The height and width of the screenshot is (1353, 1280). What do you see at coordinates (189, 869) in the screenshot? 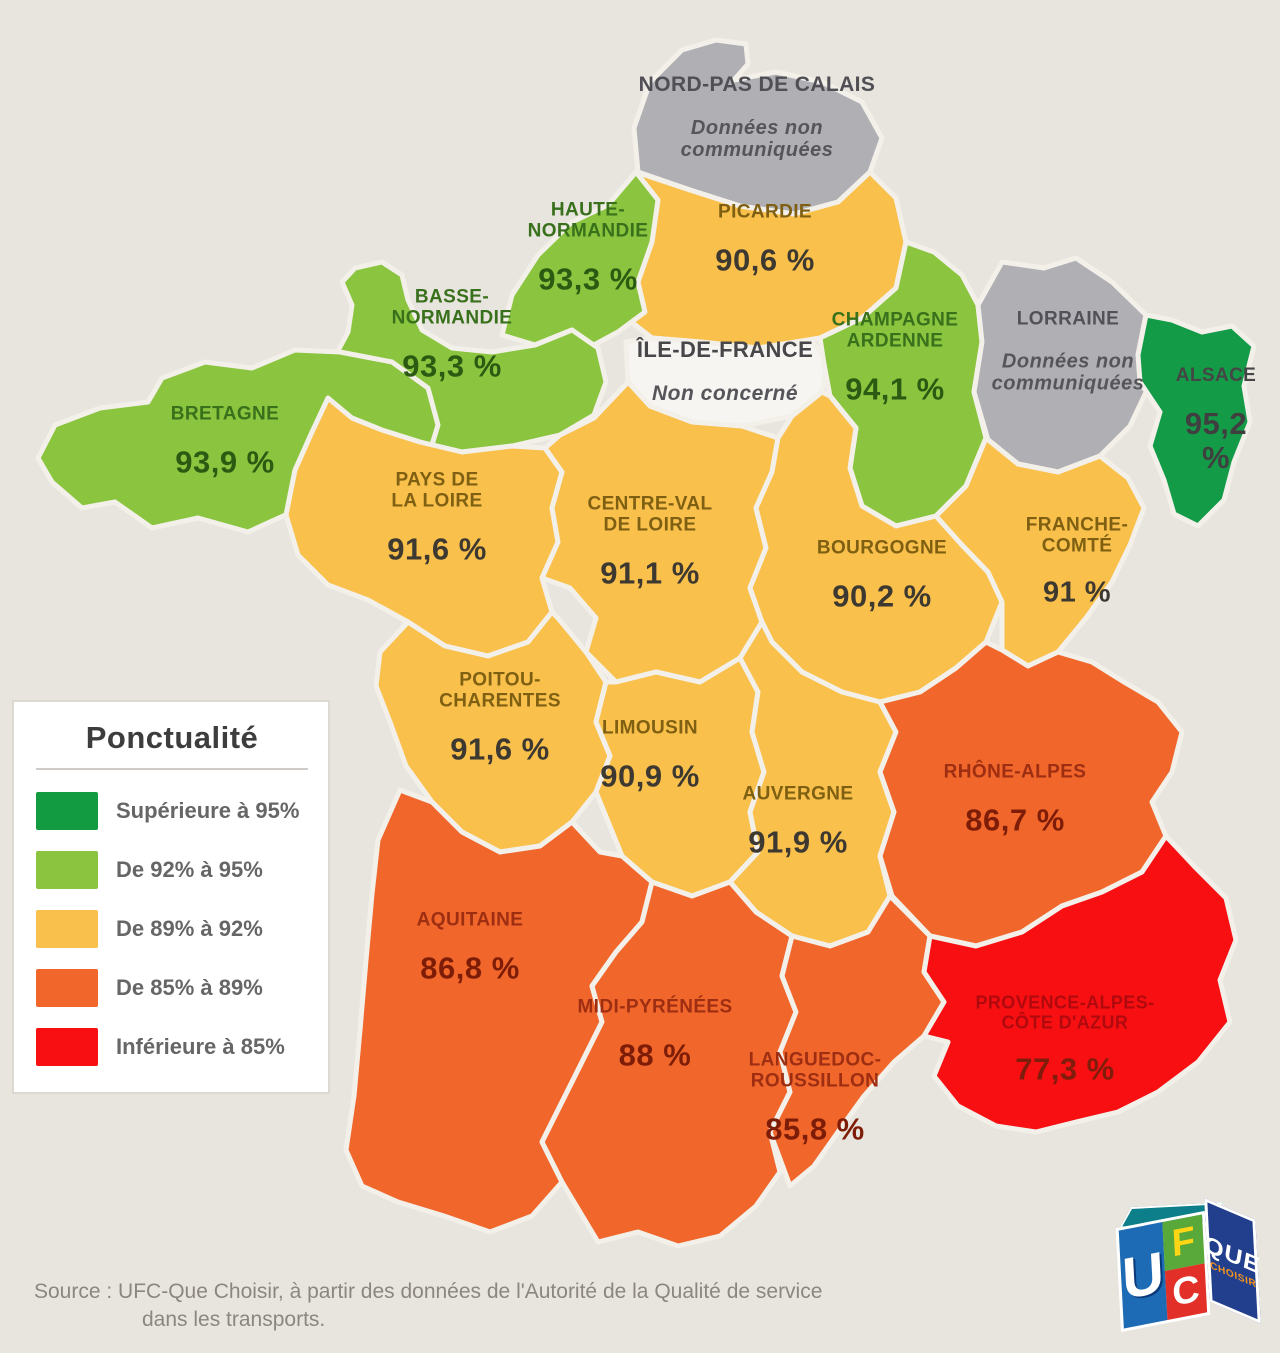
I see `legend-label: De 92% à 95%` at bounding box center [189, 869].